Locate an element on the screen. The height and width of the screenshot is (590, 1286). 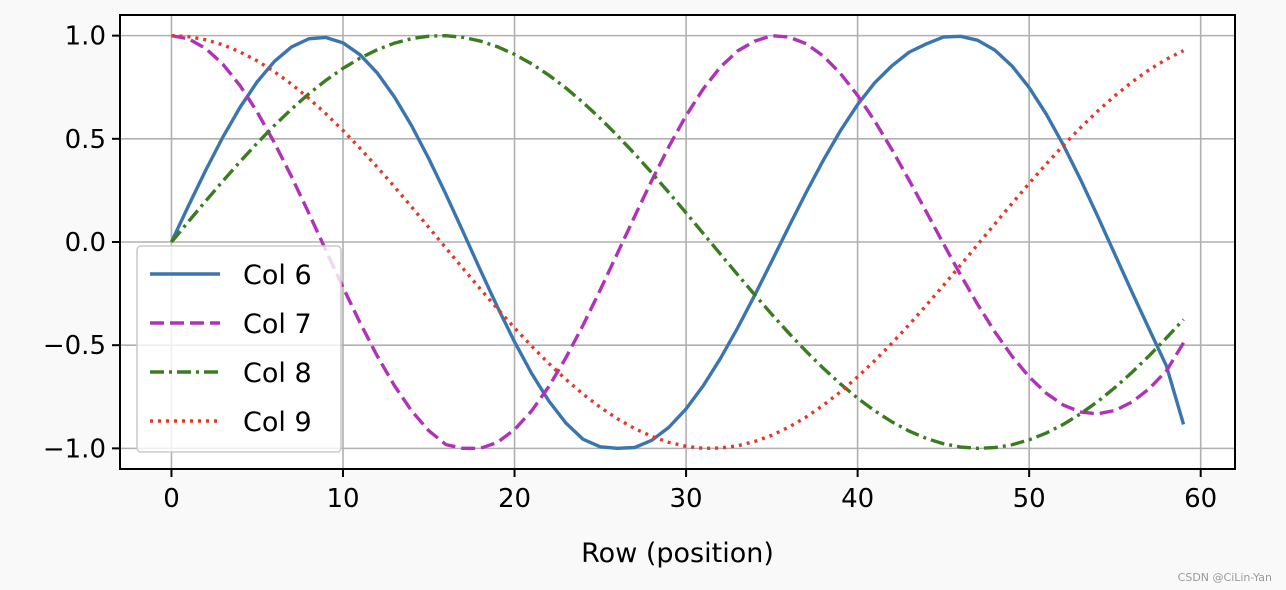
legend-label: Col 8 is located at coordinates (277, 373).